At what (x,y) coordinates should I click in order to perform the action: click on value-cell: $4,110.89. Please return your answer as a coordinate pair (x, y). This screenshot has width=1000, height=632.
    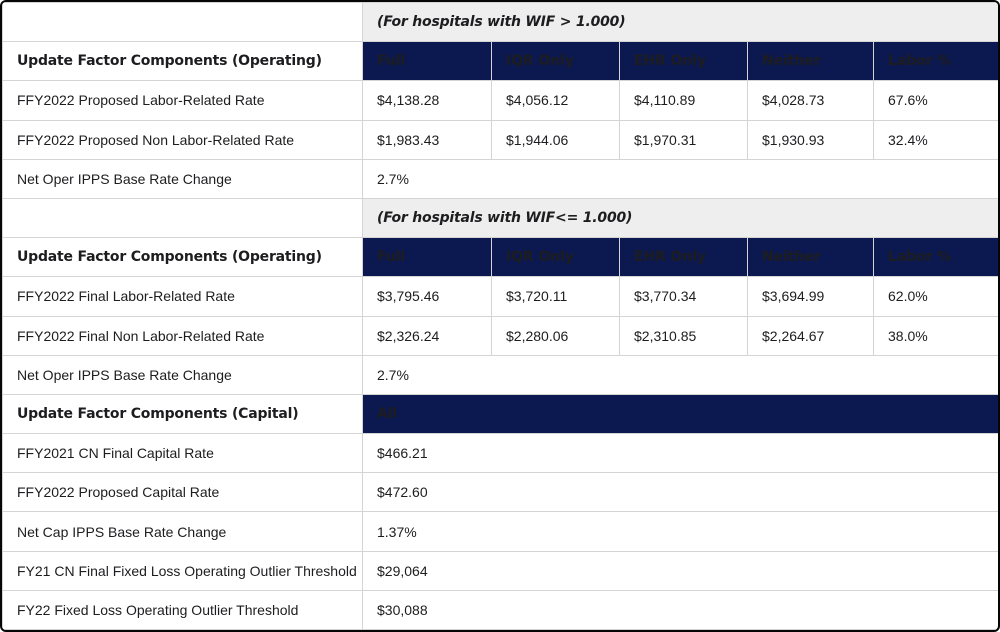
    Looking at the image, I should click on (683, 100).